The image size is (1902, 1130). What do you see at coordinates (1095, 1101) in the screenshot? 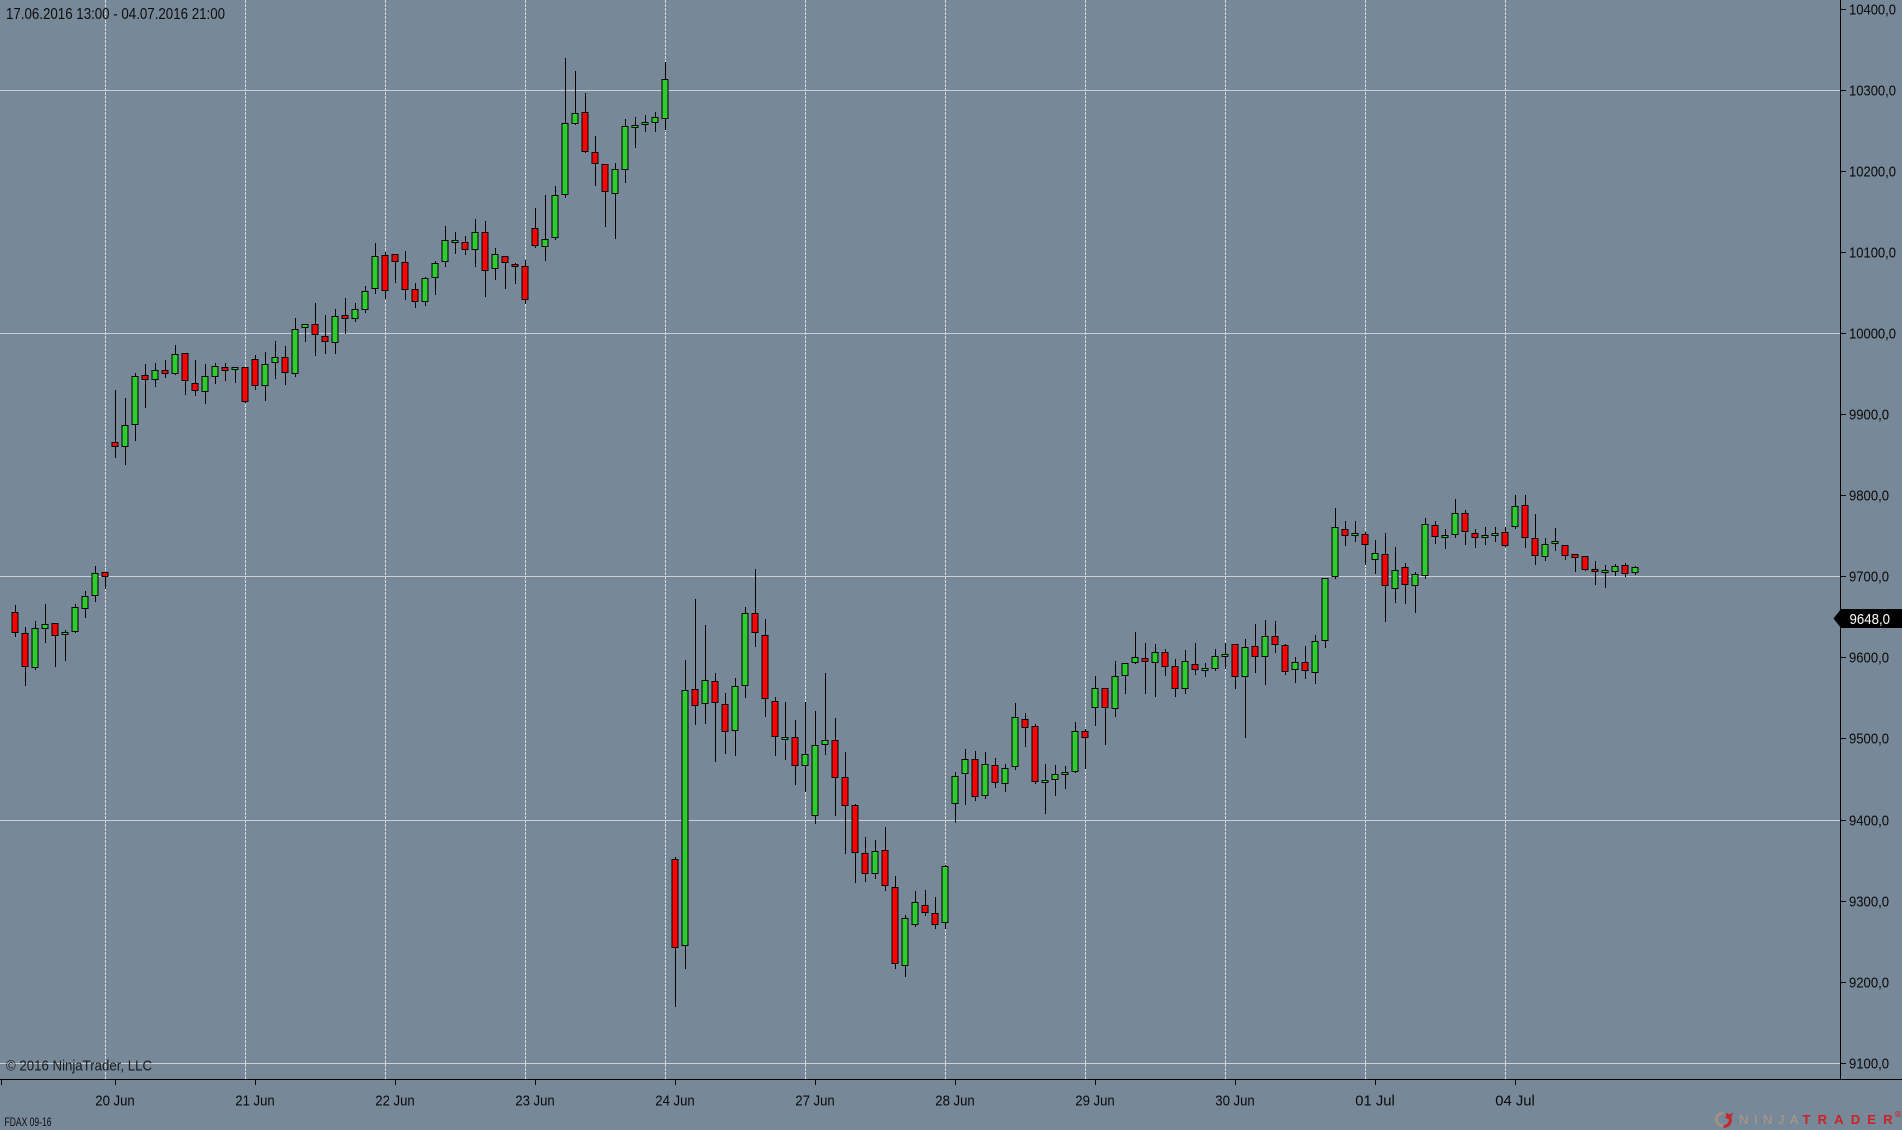
I see `svg-text: 29 Jun` at bounding box center [1095, 1101].